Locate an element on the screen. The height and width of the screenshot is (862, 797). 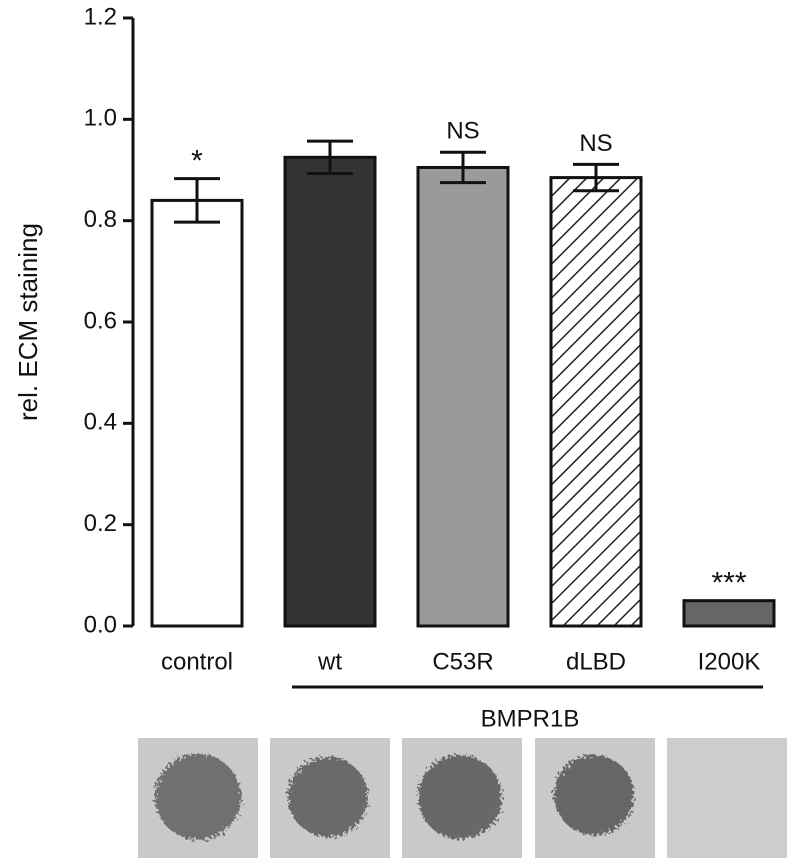
x-tick-label: control is located at coordinates (197, 661).